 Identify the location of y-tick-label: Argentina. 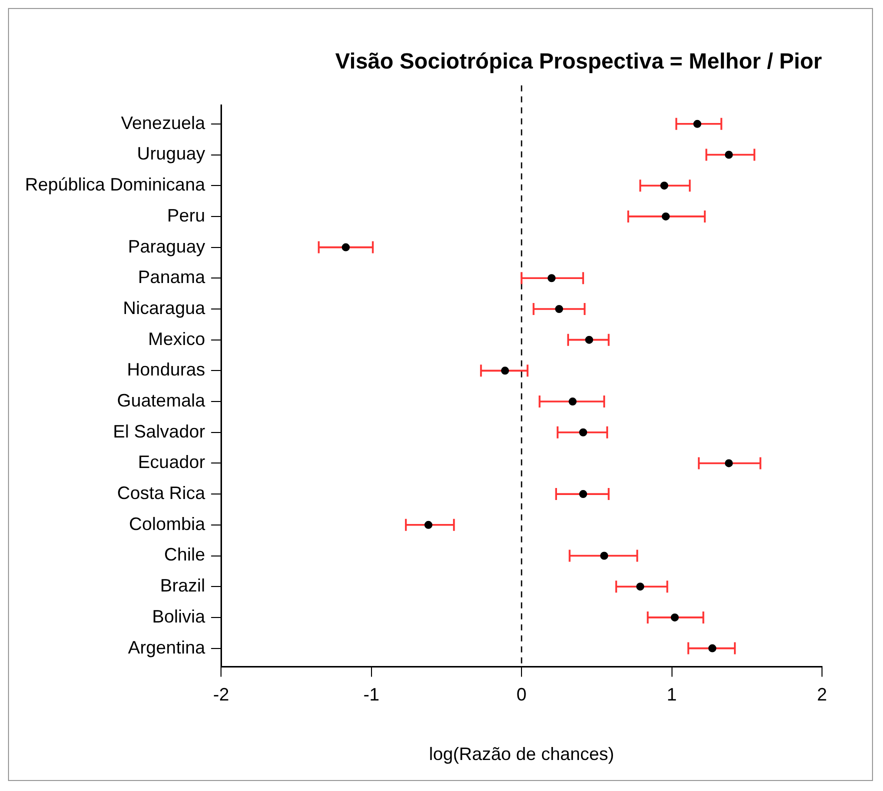
(167, 647).